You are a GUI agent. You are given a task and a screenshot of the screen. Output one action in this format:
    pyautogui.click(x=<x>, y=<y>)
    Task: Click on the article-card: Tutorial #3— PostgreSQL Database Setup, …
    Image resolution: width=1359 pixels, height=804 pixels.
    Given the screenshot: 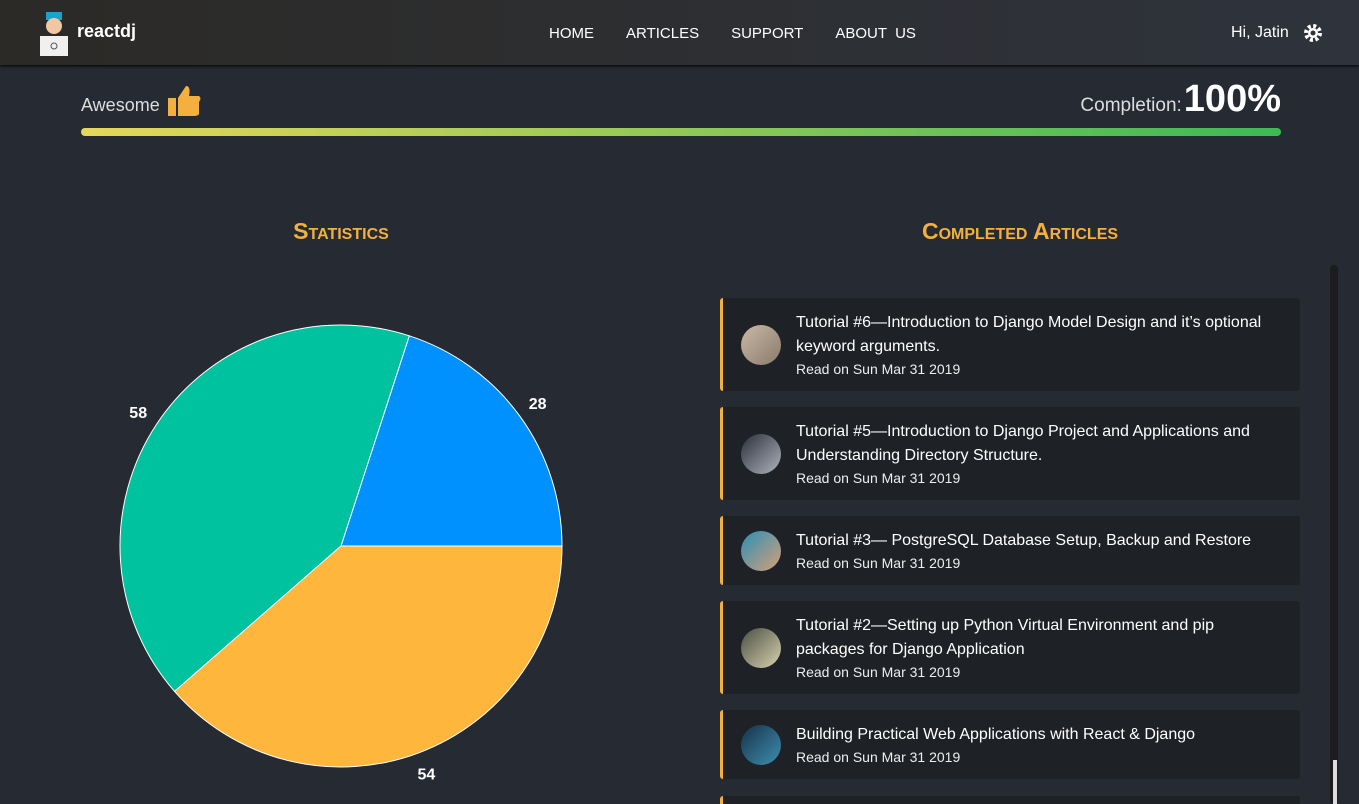 What is the action you would take?
    pyautogui.click(x=1010, y=550)
    